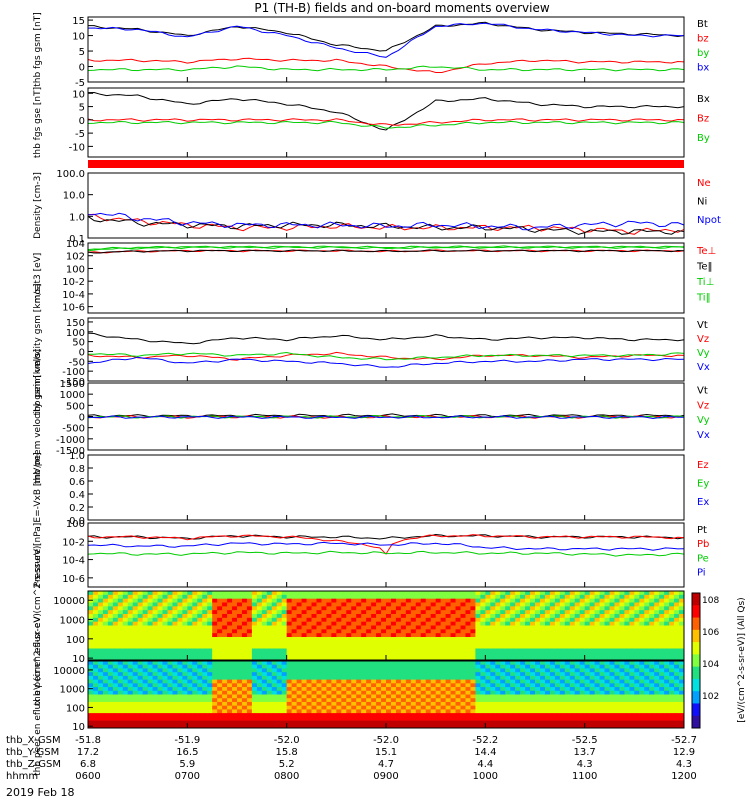 The image size is (750, 800). I want to click on y-axis-label: thb peem velocity gsm [km/s], so click(38, 416).